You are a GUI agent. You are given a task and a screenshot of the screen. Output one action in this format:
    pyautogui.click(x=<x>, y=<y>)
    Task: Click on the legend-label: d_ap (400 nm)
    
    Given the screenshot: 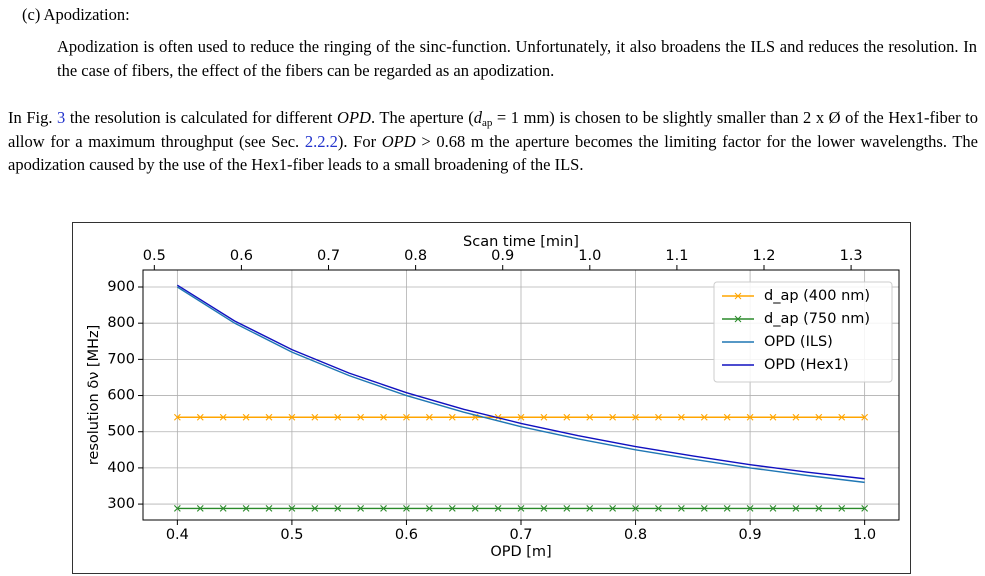 What is the action you would take?
    pyautogui.click(x=817, y=296)
    